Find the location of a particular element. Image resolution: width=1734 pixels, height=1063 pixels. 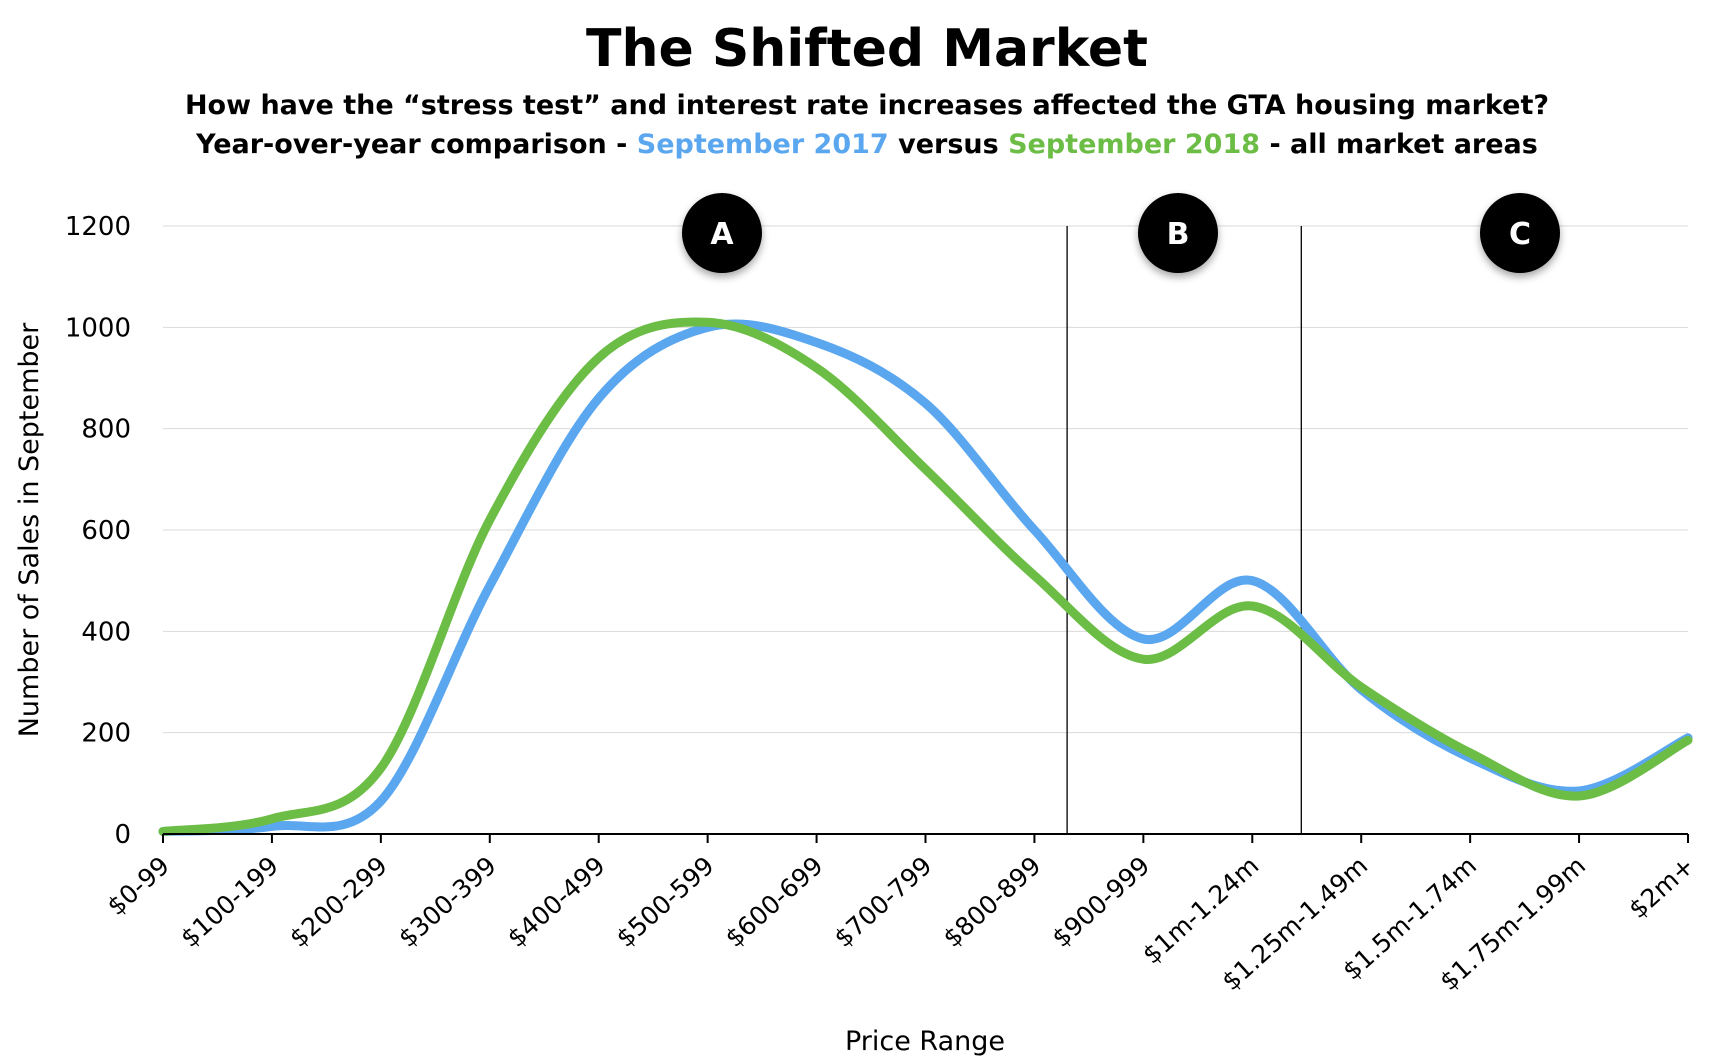

x-tick-label: $800-899 is located at coordinates (992, 902).